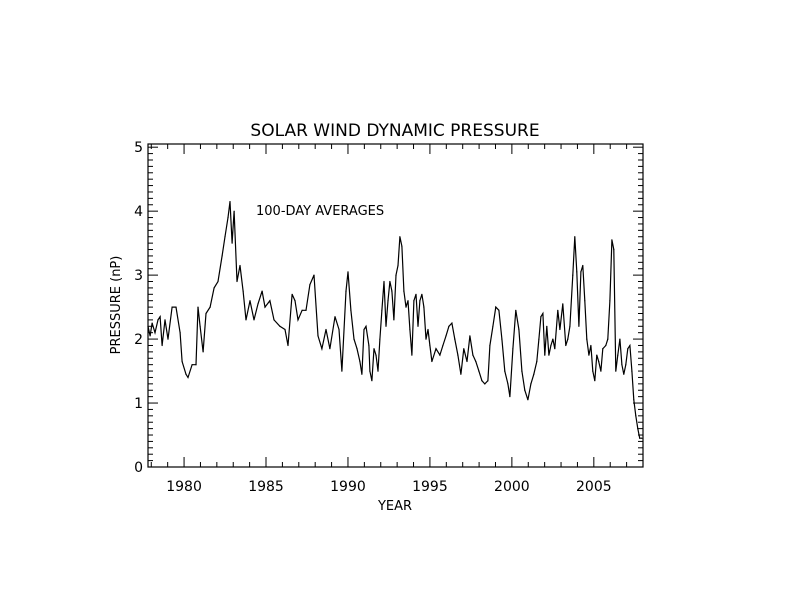 The width and height of the screenshot is (792, 612). Describe the element at coordinates (512, 487) in the screenshot. I see `x-tick-label: 2000` at that location.